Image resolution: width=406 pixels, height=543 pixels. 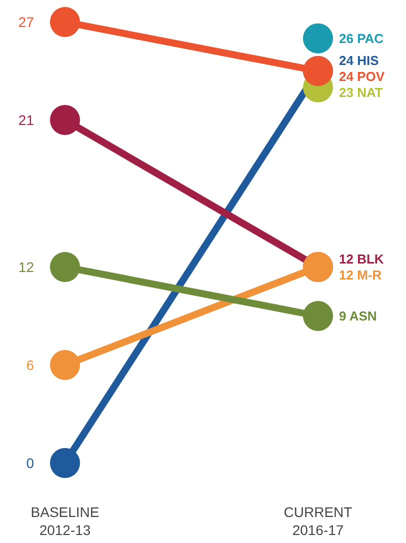 I want to click on data-label: 21, so click(x=26, y=120).